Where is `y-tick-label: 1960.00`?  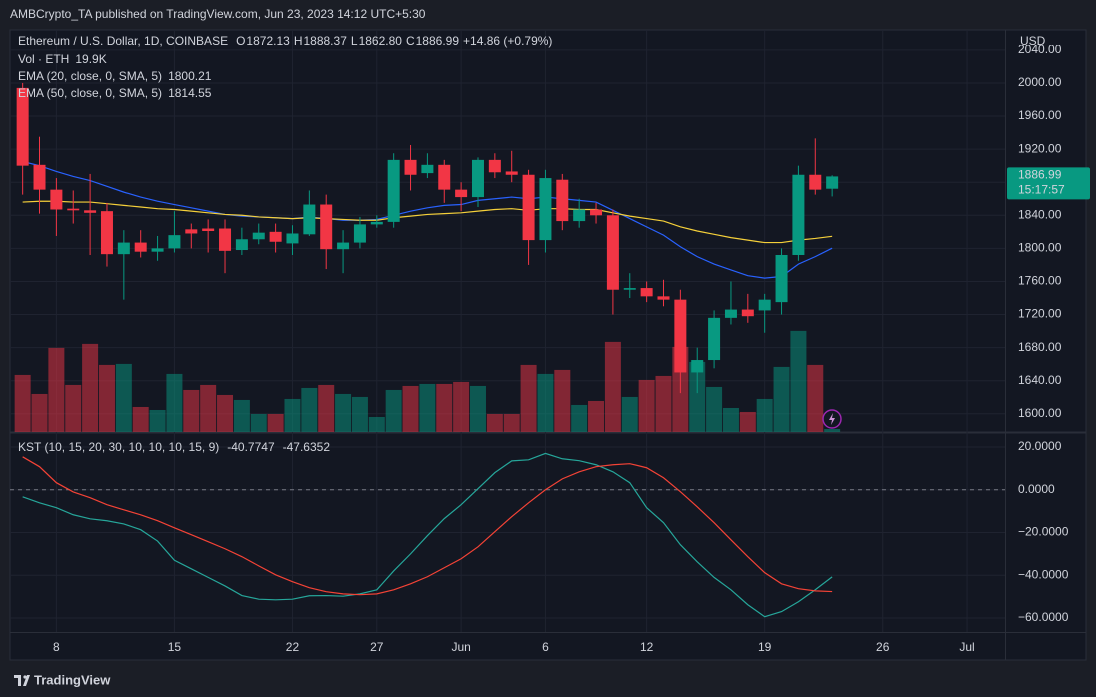
y-tick-label: 1960.00 is located at coordinates (1040, 115).